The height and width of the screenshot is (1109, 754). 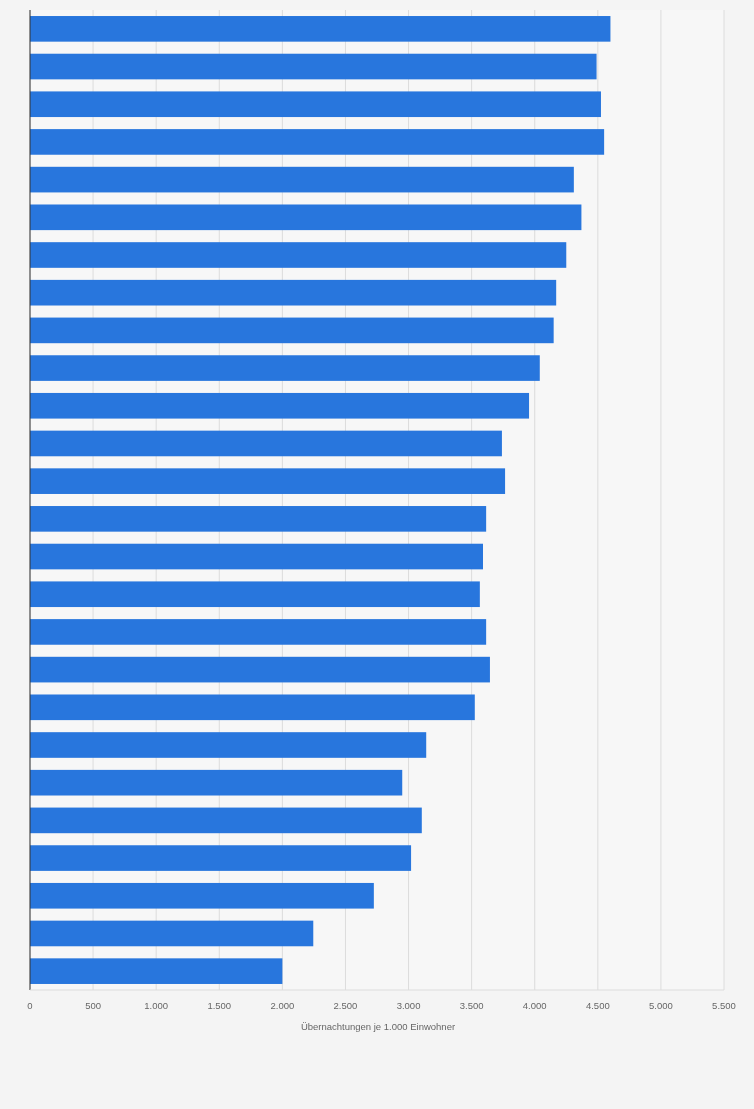 What do you see at coordinates (597, 1005) in the screenshot?
I see `x-tick-label: 4.500` at bounding box center [597, 1005].